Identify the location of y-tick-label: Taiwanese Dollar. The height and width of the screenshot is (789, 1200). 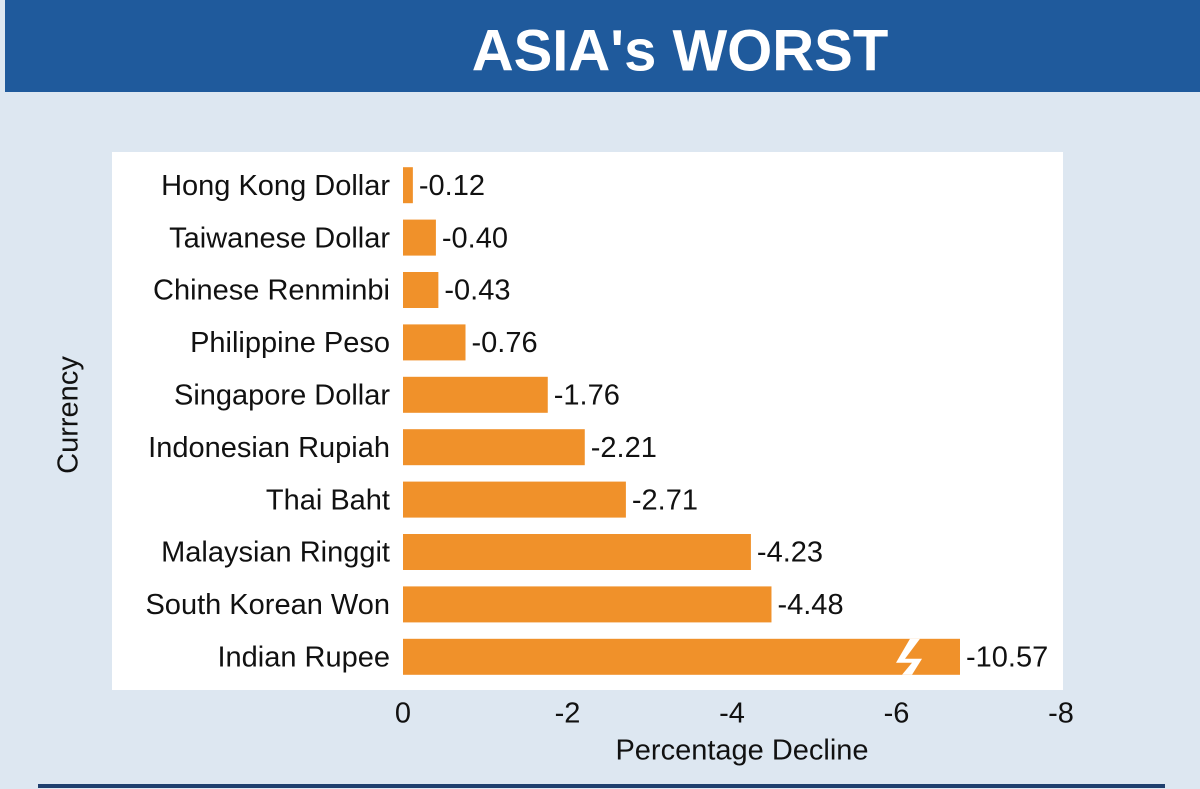
(279, 238).